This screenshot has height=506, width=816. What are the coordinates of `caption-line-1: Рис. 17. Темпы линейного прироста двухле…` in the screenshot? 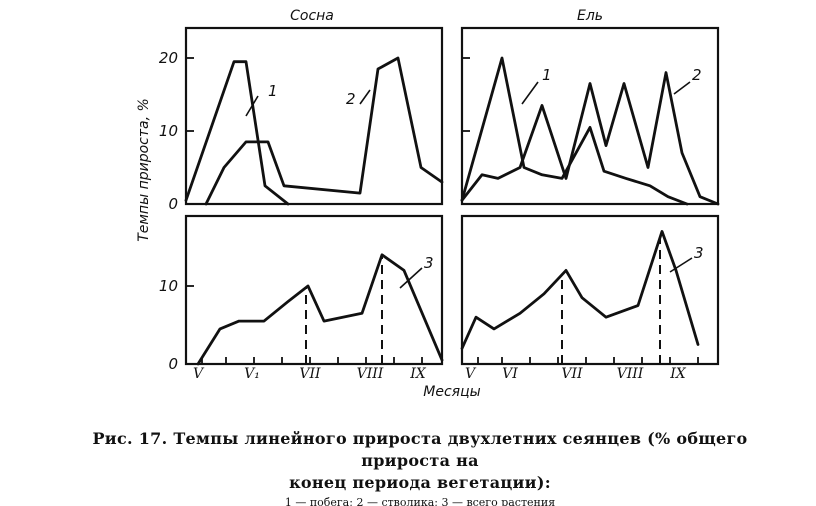 It's located at (420, 449).